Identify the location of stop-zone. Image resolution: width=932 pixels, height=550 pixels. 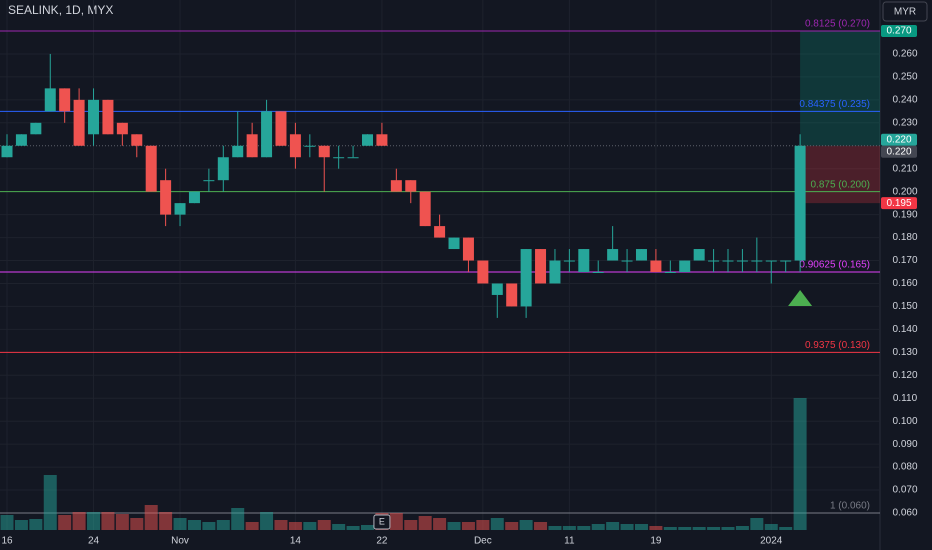
(840, 174).